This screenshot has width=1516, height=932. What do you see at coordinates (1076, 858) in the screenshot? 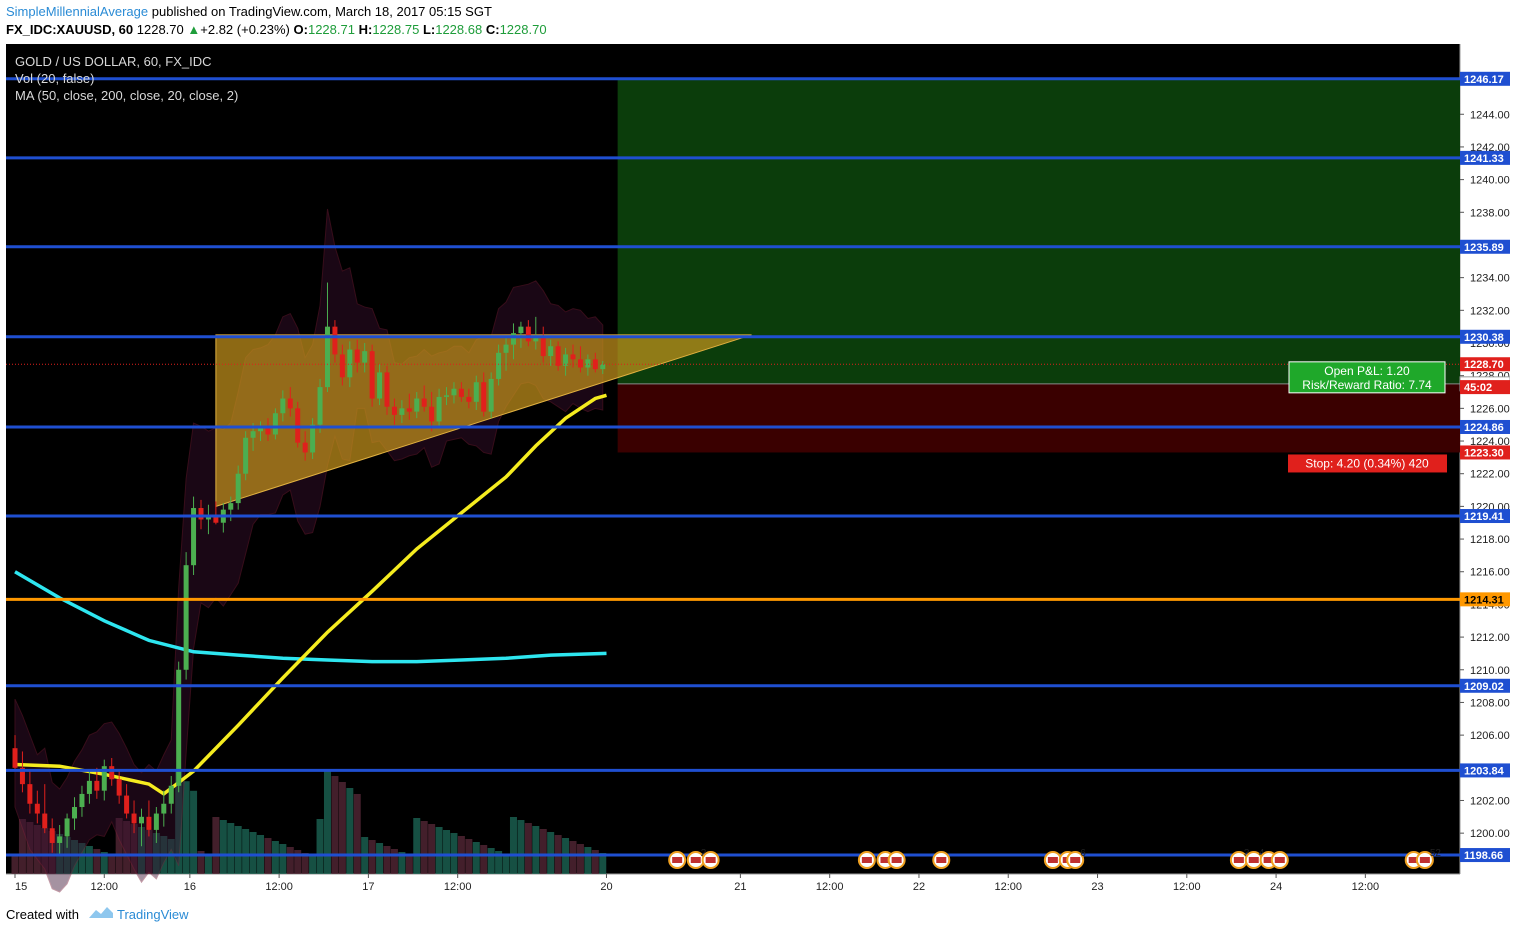
I see `economic-event-marker: 6` at bounding box center [1076, 858].